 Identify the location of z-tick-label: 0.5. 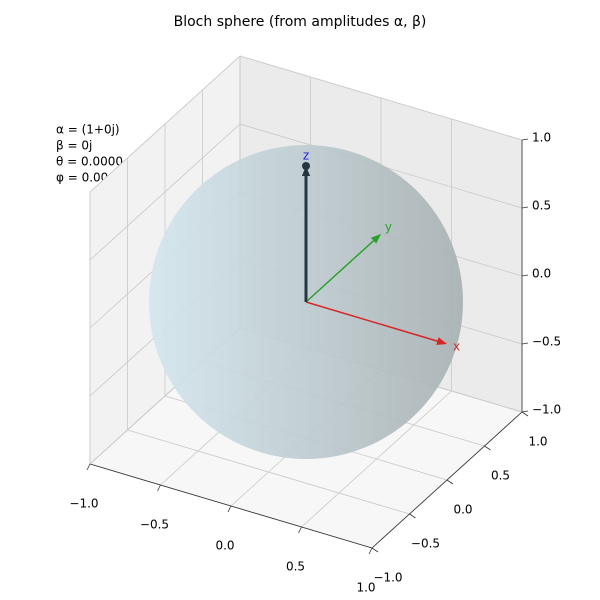
(541, 206).